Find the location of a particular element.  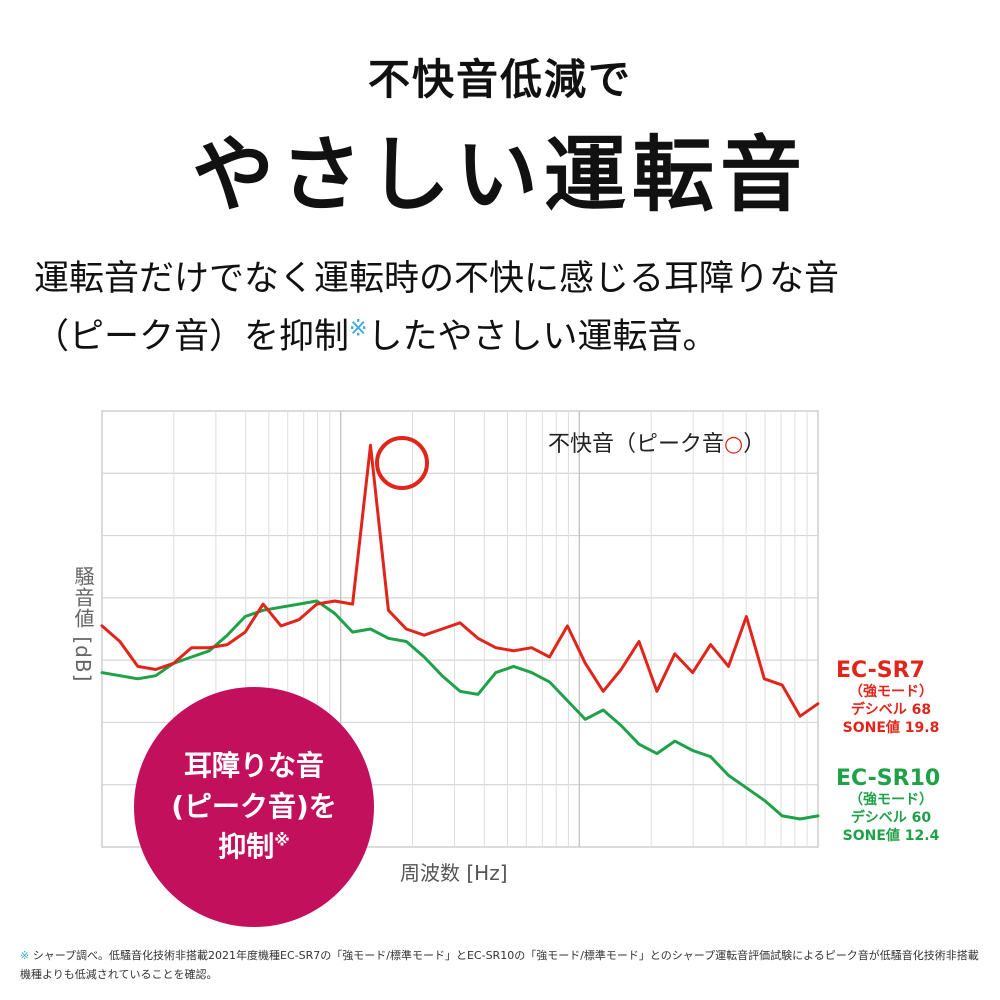

legend-ec-sr10-mode: （強モード） is located at coordinates (891, 800).